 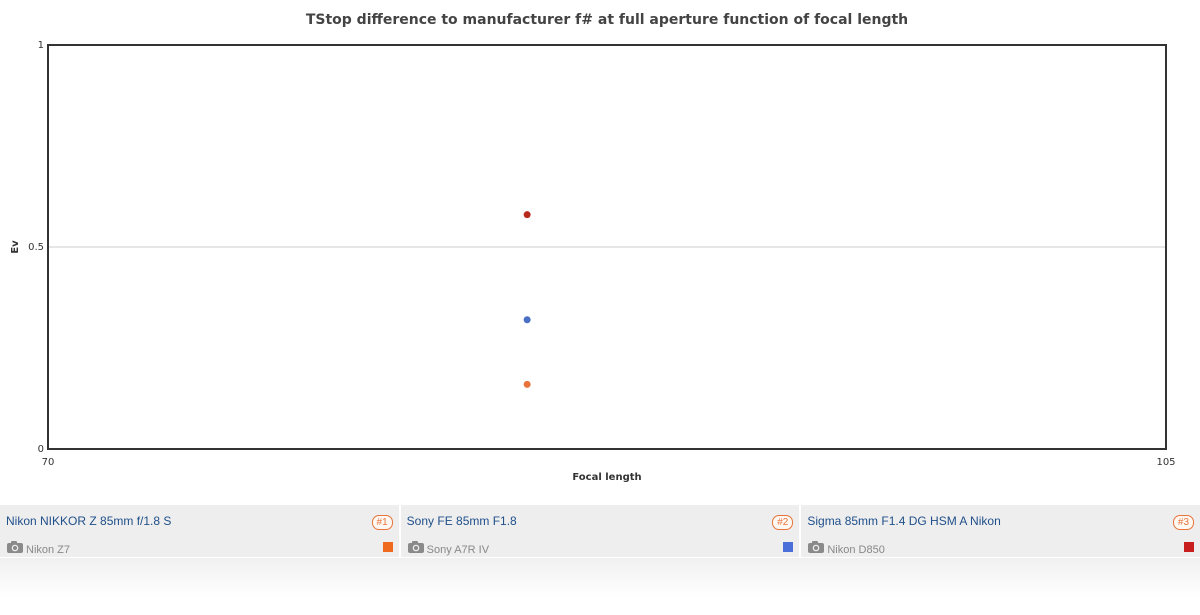 What do you see at coordinates (41, 45) in the screenshot?
I see `y-tick-label: 1` at bounding box center [41, 45].